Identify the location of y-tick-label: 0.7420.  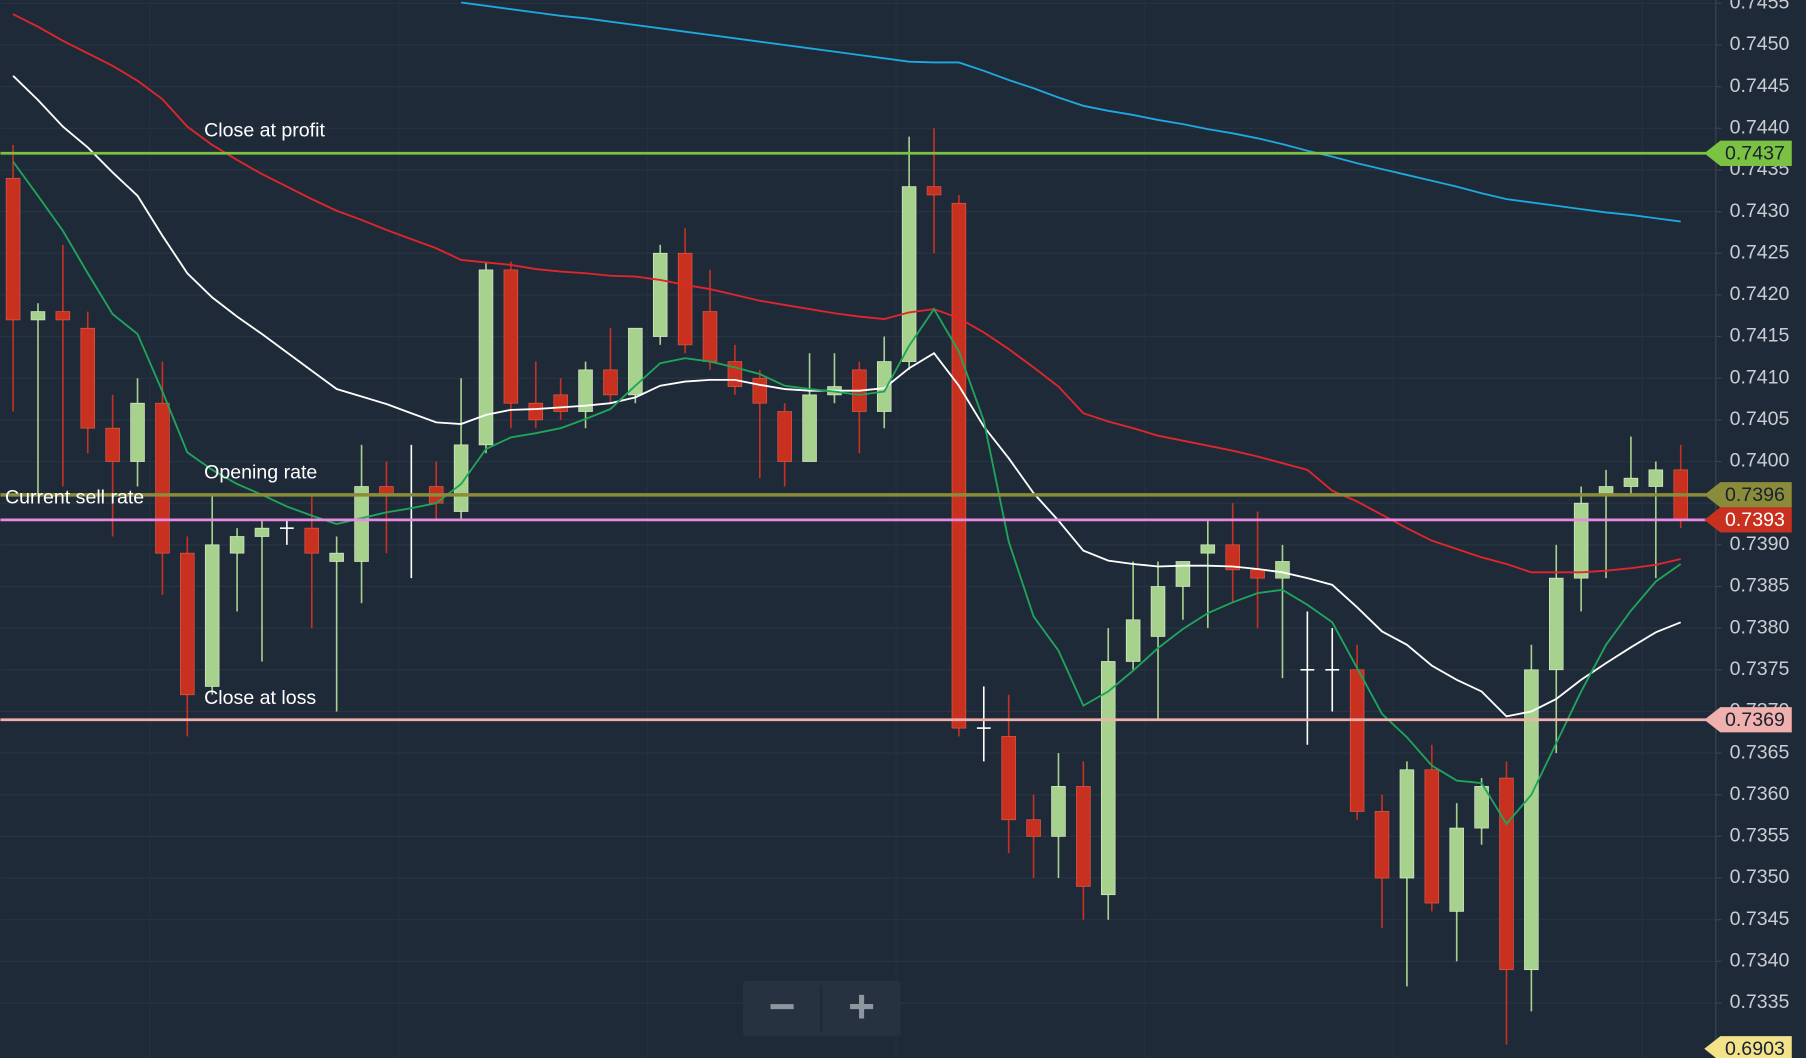
(1760, 294).